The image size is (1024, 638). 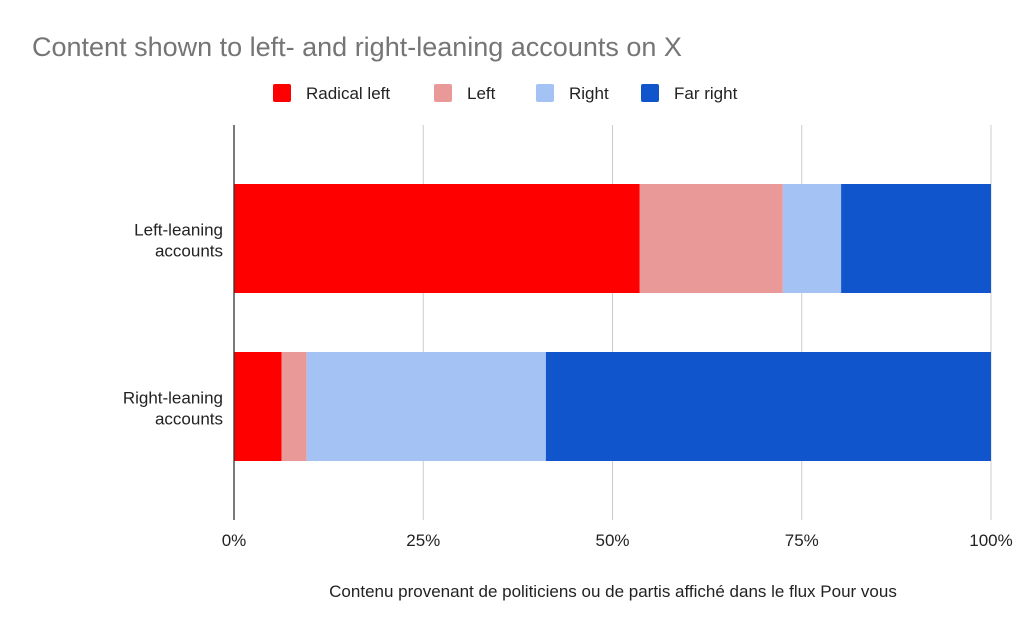 I want to click on legend-label: Radical left, so click(x=348, y=93).